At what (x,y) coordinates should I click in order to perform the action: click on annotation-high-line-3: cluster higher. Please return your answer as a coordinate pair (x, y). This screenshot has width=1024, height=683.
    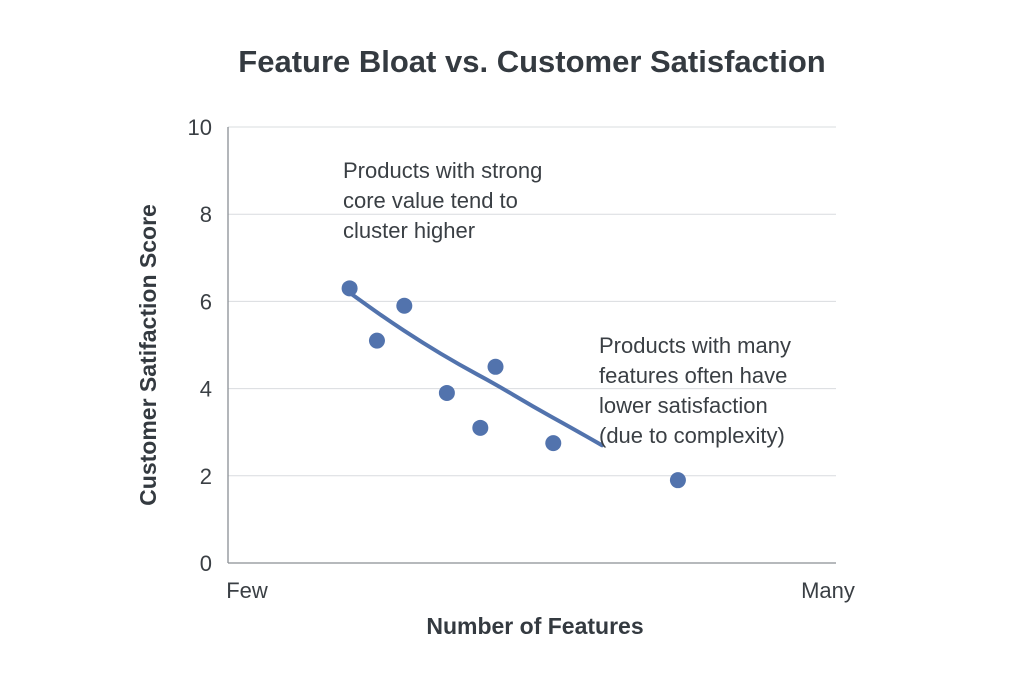
    Looking at the image, I should click on (409, 230).